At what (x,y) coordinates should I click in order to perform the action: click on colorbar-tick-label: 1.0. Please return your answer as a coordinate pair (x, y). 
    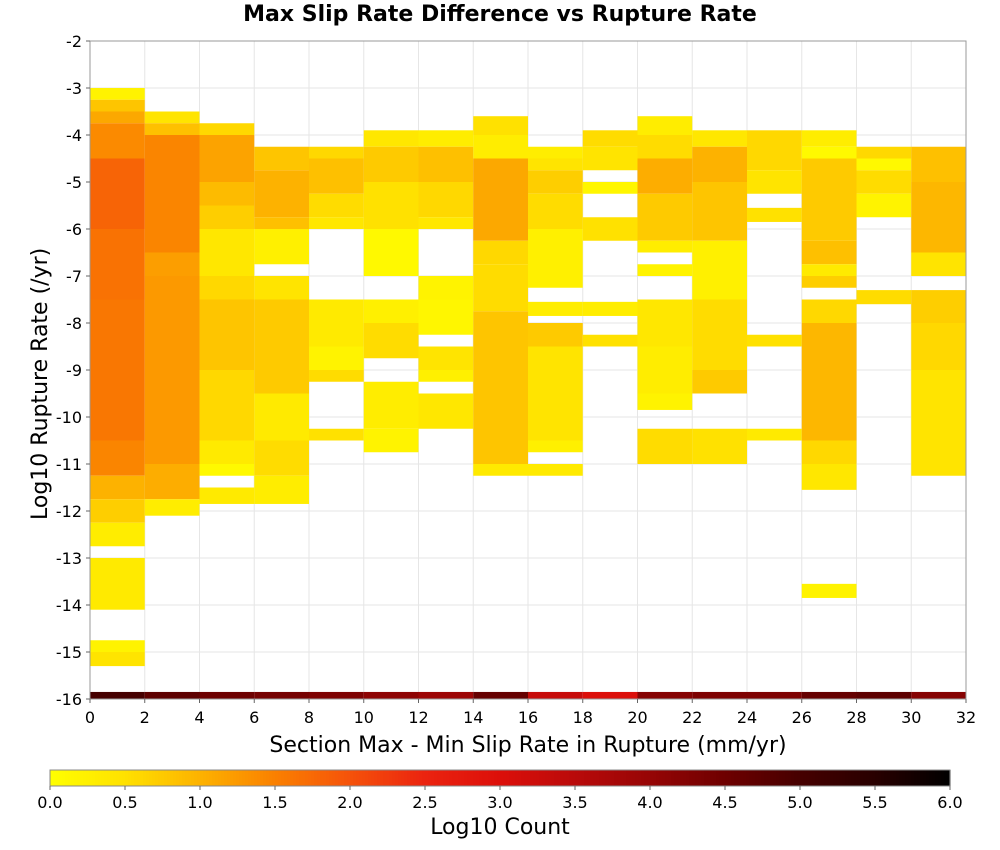
    Looking at the image, I should click on (199, 802).